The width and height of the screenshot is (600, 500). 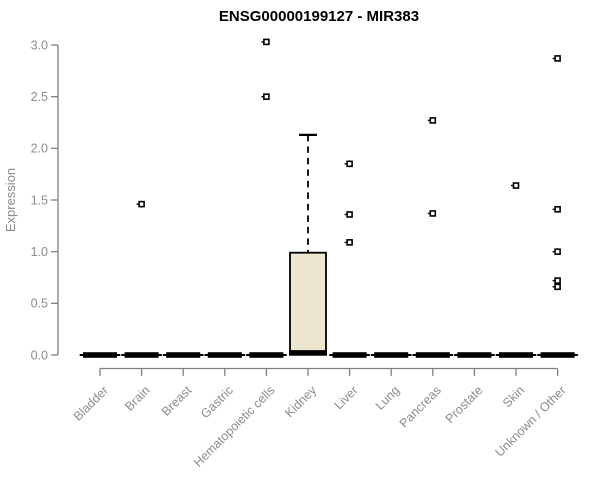 What do you see at coordinates (308, 302) in the screenshot?
I see `boxplot-box-kidney` at bounding box center [308, 302].